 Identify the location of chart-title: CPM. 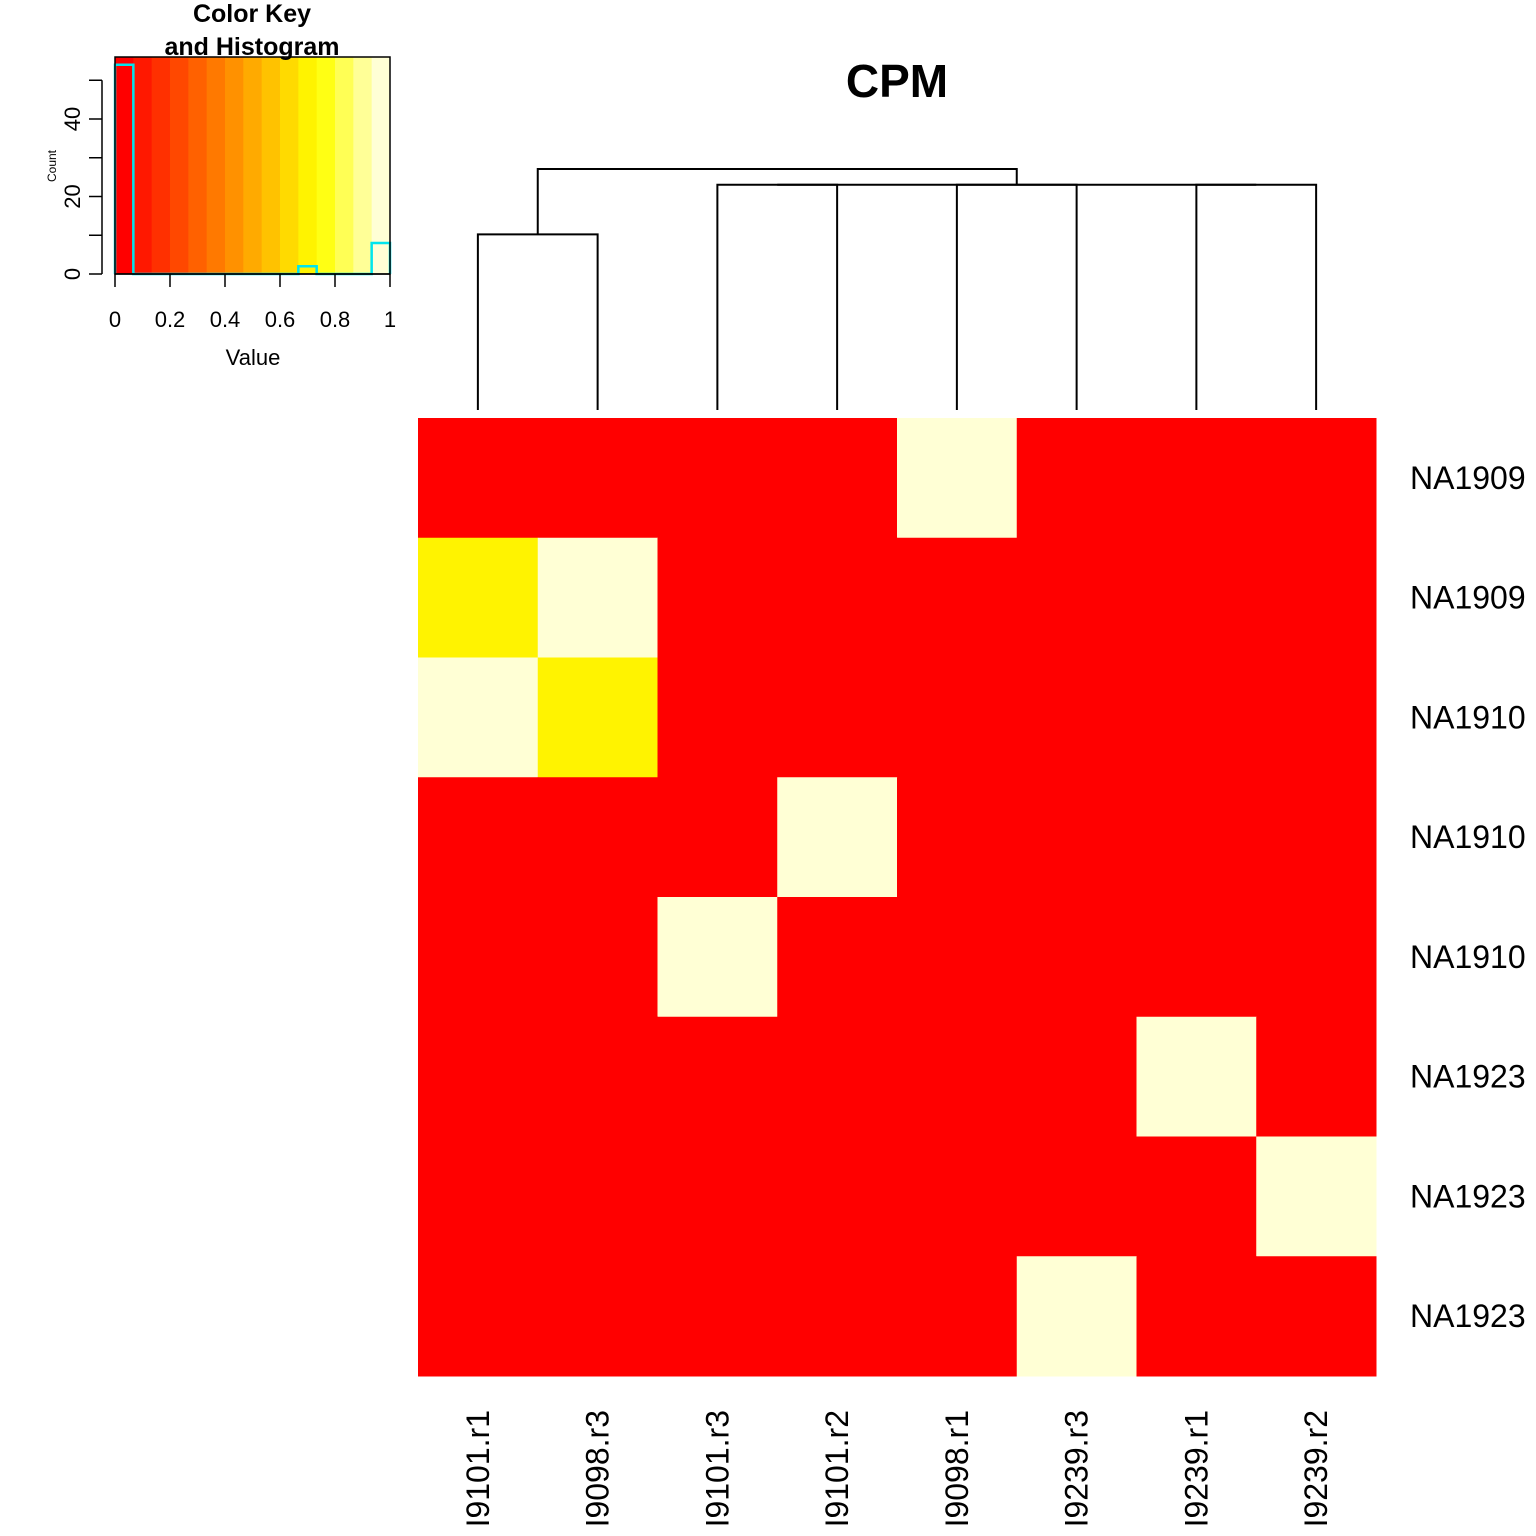
(897, 81).